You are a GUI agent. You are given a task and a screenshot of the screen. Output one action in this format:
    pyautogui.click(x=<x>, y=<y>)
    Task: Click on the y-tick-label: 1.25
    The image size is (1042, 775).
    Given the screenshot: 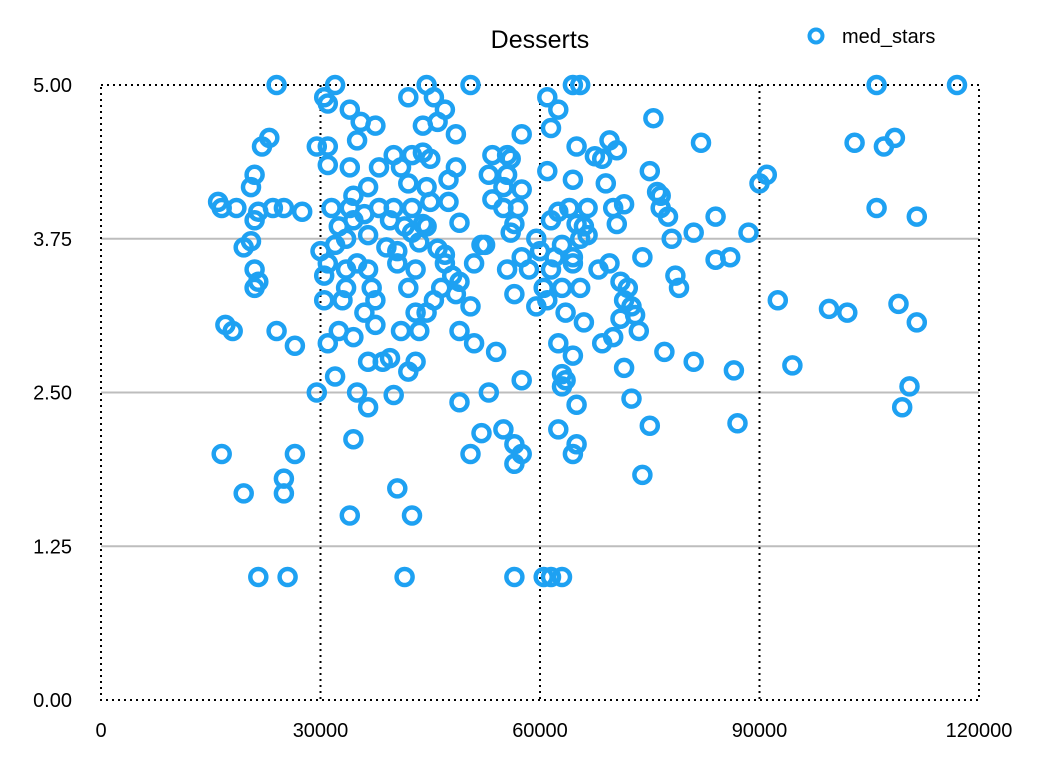 What is the action you would take?
    pyautogui.click(x=52, y=547)
    